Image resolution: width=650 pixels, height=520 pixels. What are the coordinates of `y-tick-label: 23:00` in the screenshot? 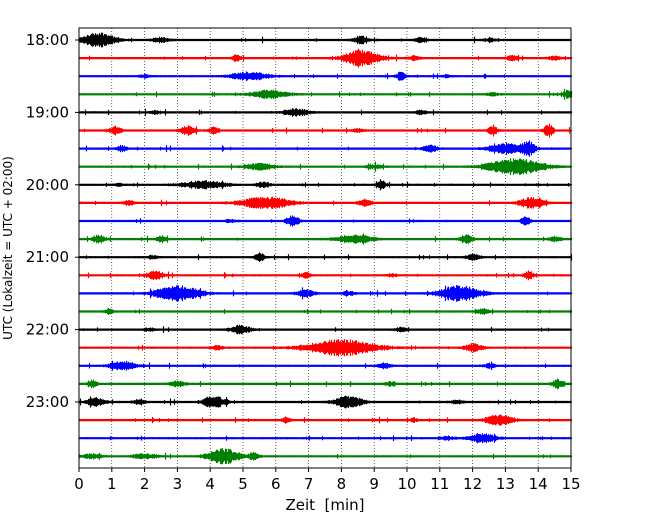 It's located at (47, 402).